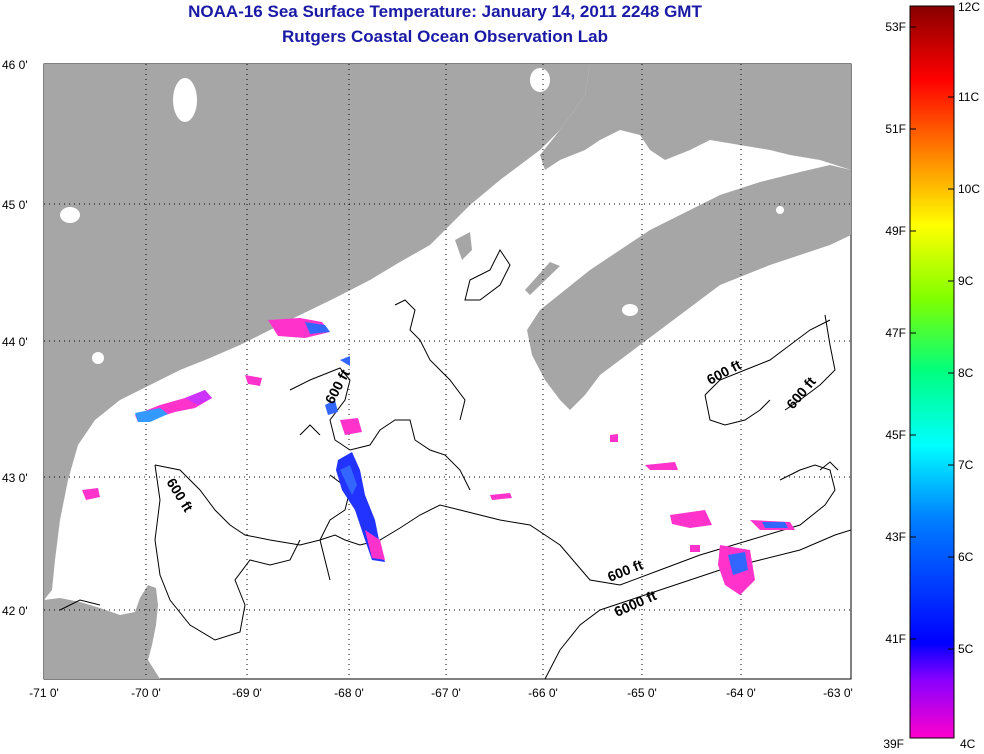 Image resolution: width=984 pixels, height=754 pixels. Describe the element at coordinates (697, 604) in the screenshot. I see `deep-contour-6000ft` at that location.